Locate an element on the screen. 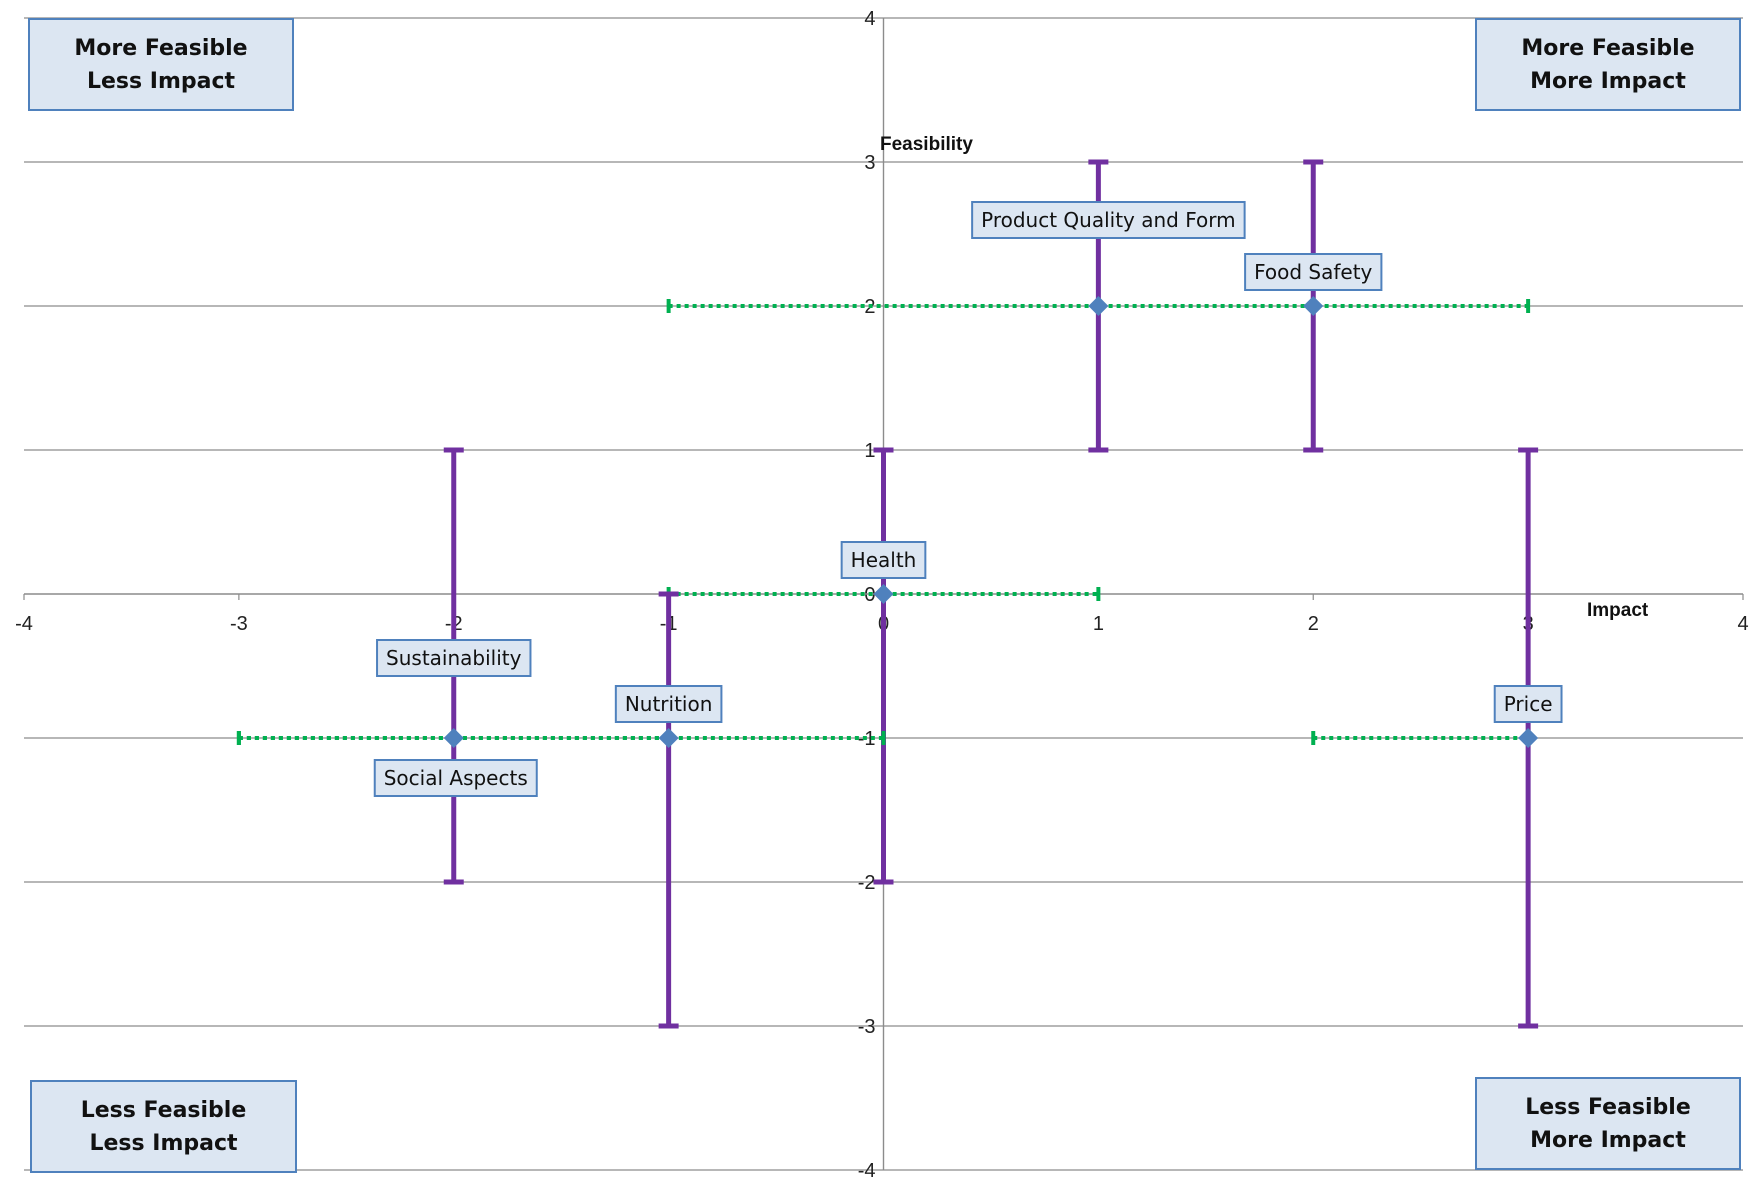 The image size is (1760, 1178). x-tick-label: 2 is located at coordinates (1313, 624).